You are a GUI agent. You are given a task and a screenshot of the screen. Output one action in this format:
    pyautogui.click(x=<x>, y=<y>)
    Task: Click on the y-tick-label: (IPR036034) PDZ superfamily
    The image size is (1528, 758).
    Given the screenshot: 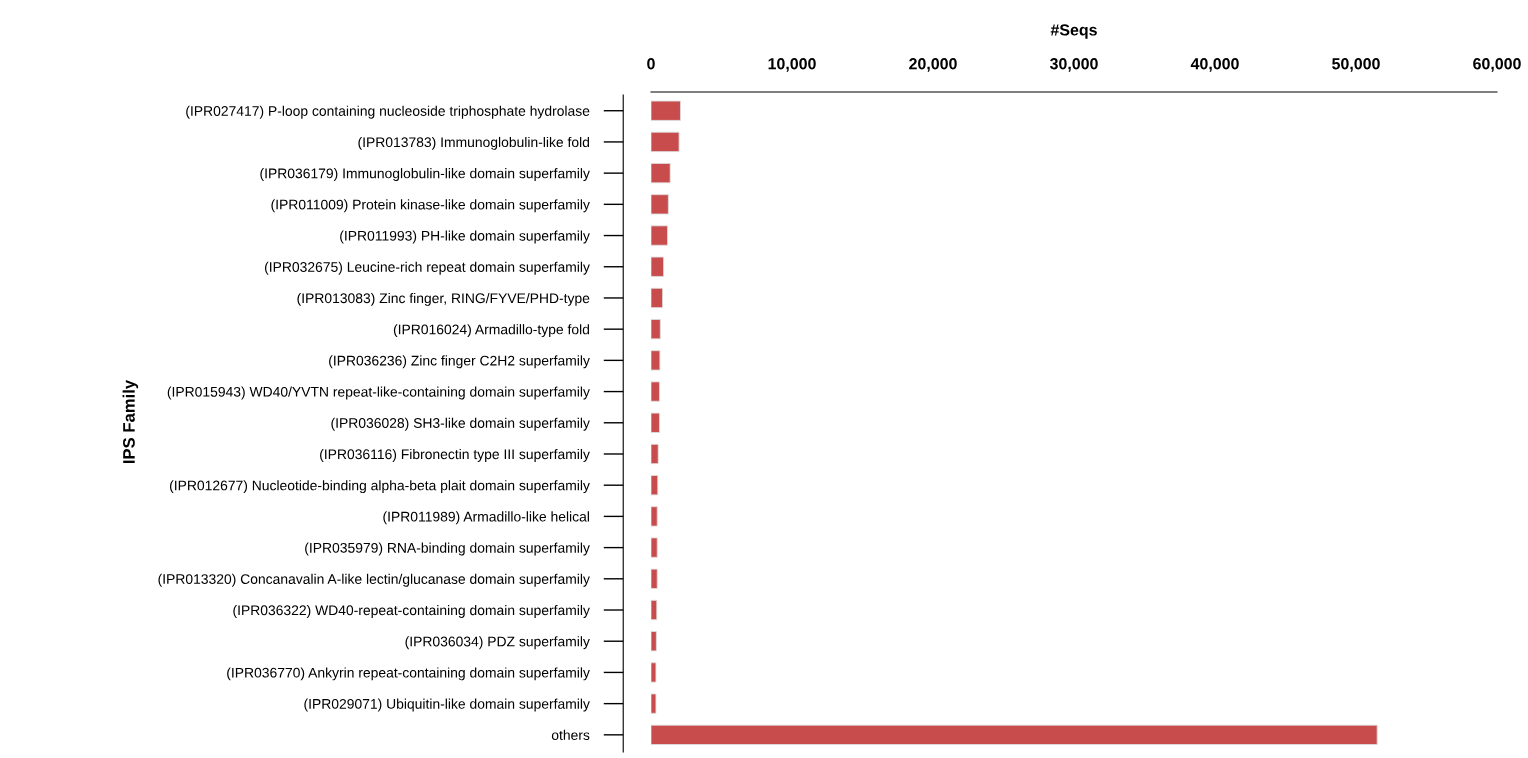 What is the action you would take?
    pyautogui.click(x=497, y=643)
    